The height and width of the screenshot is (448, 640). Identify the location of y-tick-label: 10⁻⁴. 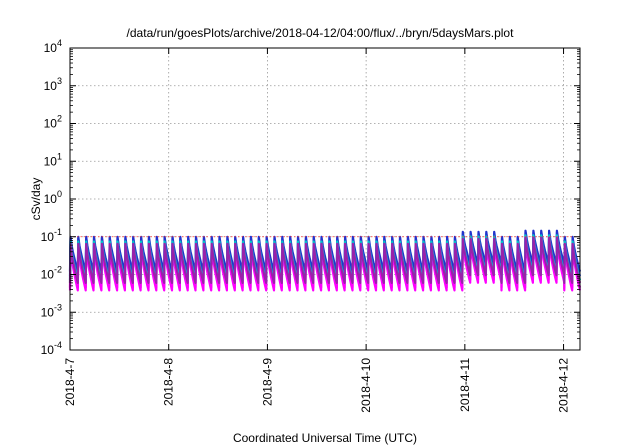
(51, 348).